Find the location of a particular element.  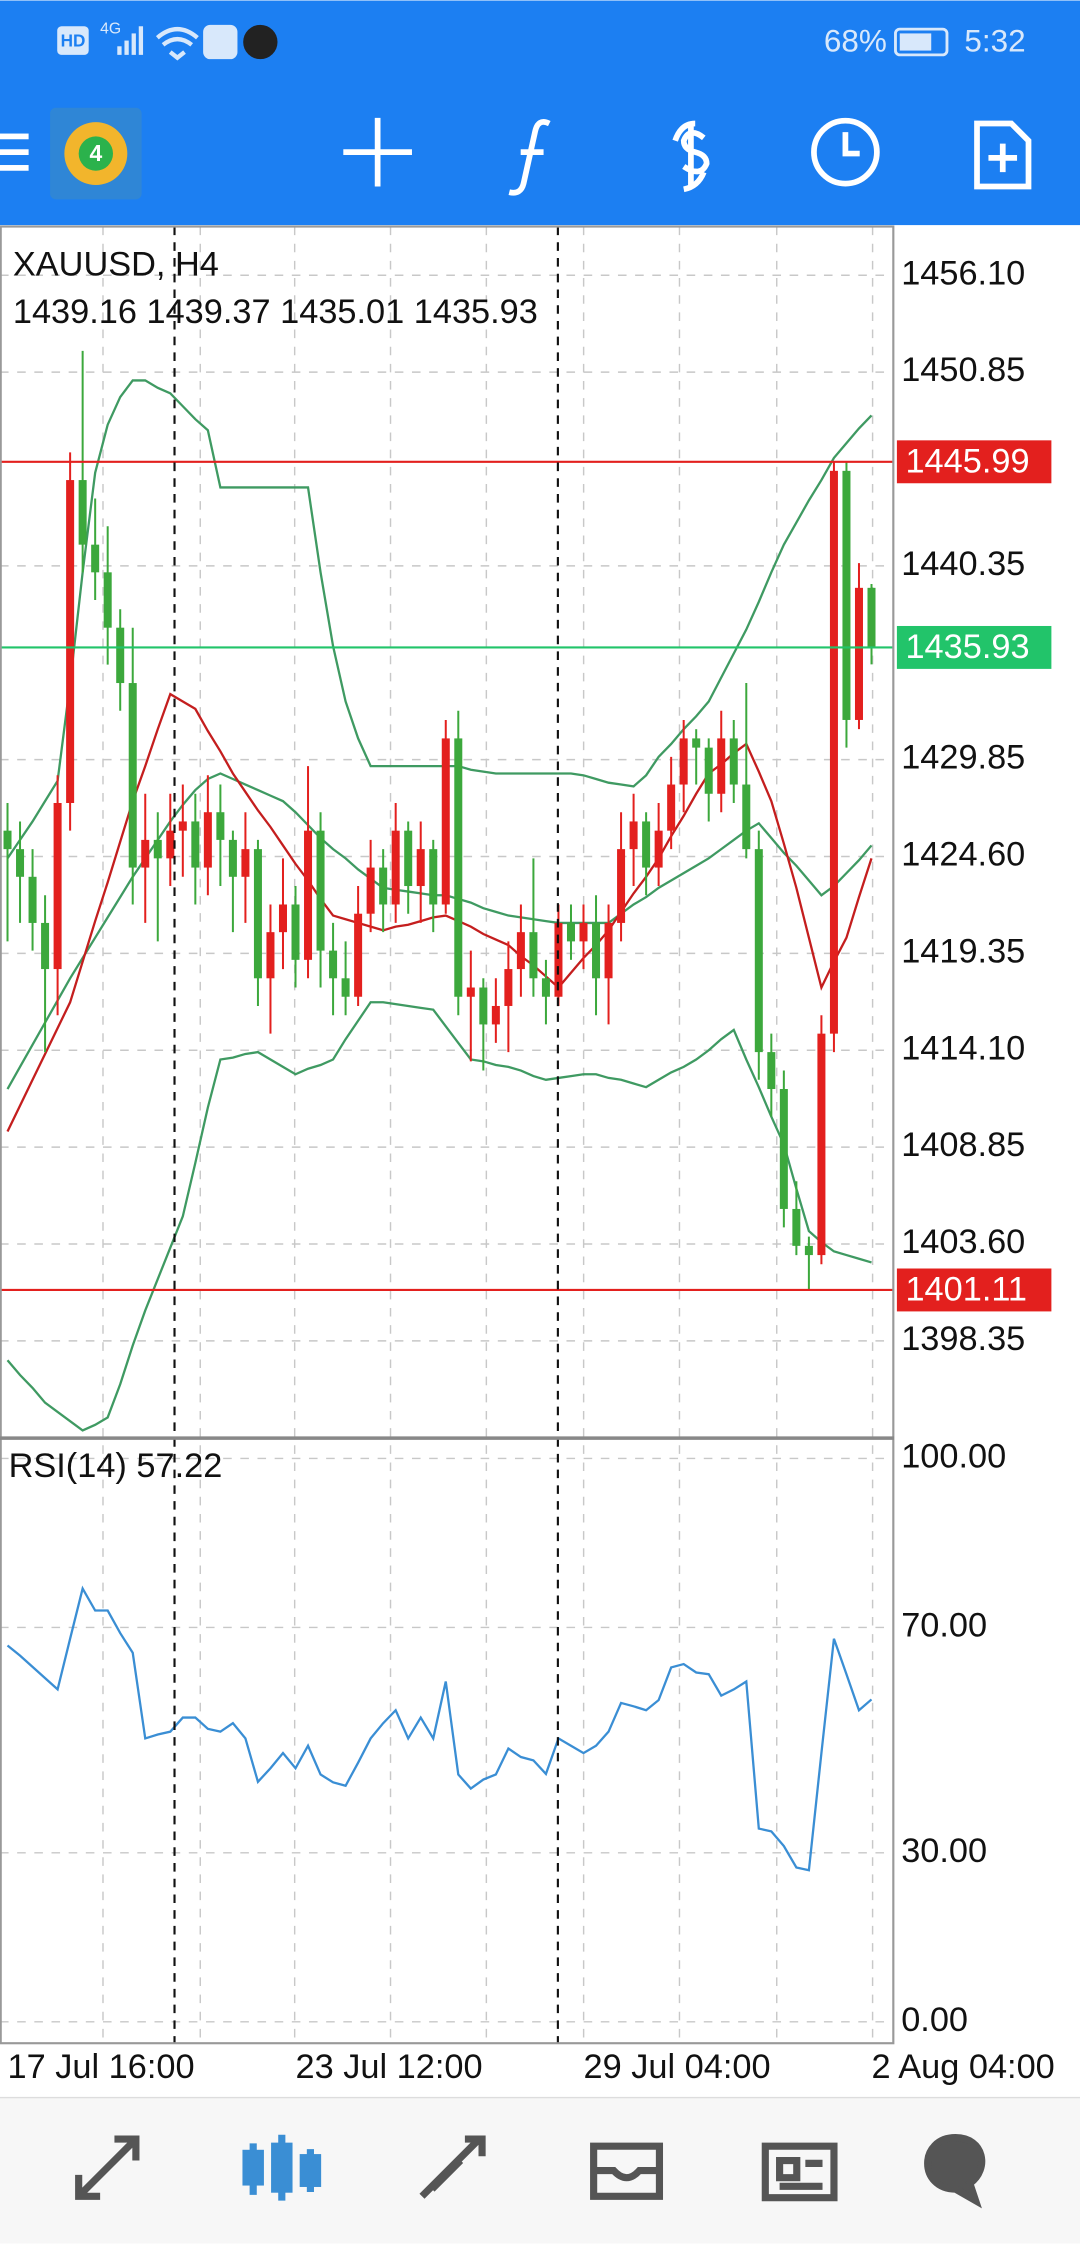

y-tick-label: 1424.60 is located at coordinates (963, 855).